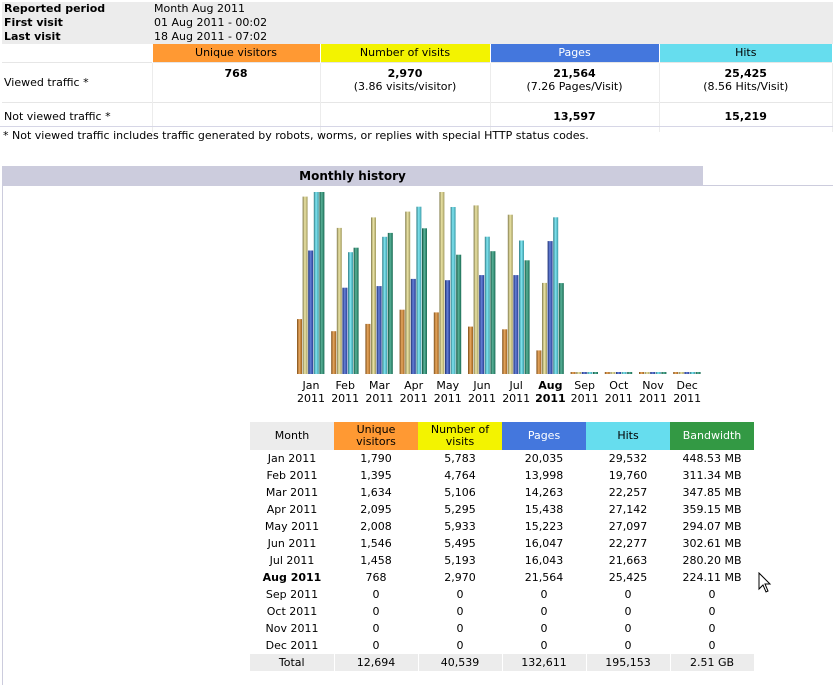  What do you see at coordinates (460, 543) in the screenshot?
I see `cell-visits: 5,495` at bounding box center [460, 543].